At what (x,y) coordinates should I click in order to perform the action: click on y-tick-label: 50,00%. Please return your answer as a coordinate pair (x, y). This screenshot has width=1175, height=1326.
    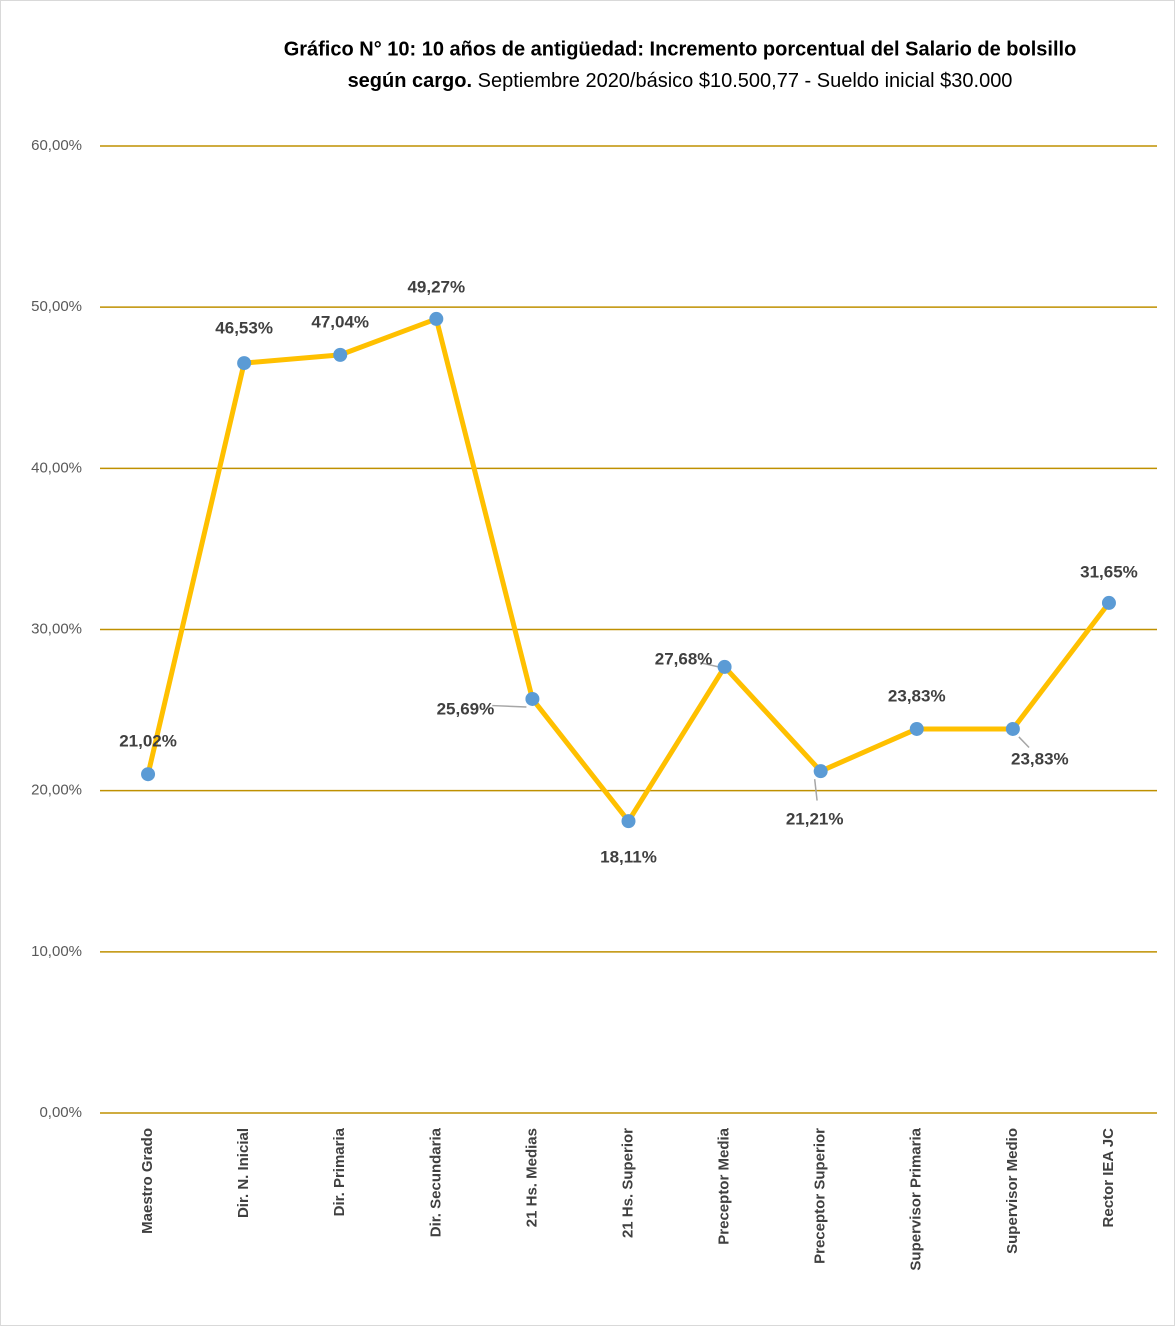
    Looking at the image, I should click on (56, 306).